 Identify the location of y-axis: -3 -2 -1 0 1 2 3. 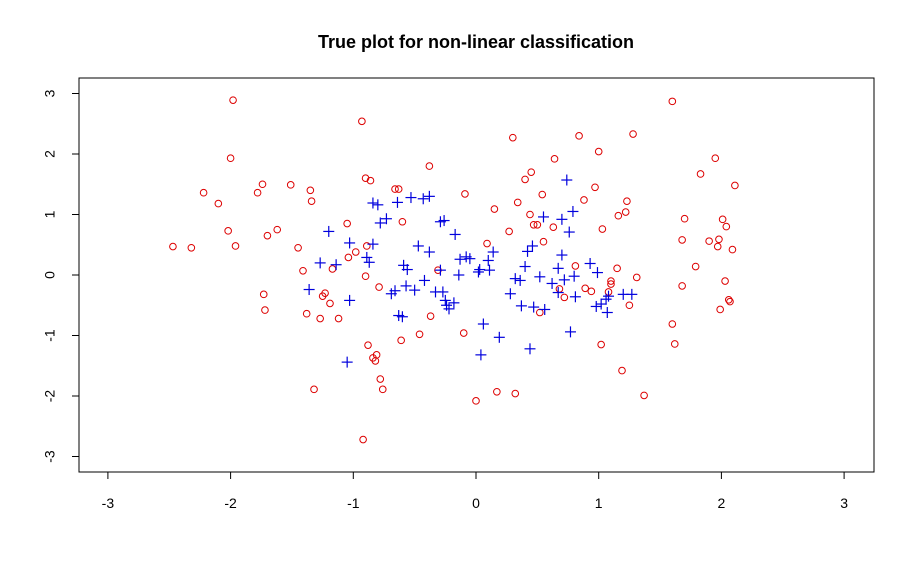
(61, 276).